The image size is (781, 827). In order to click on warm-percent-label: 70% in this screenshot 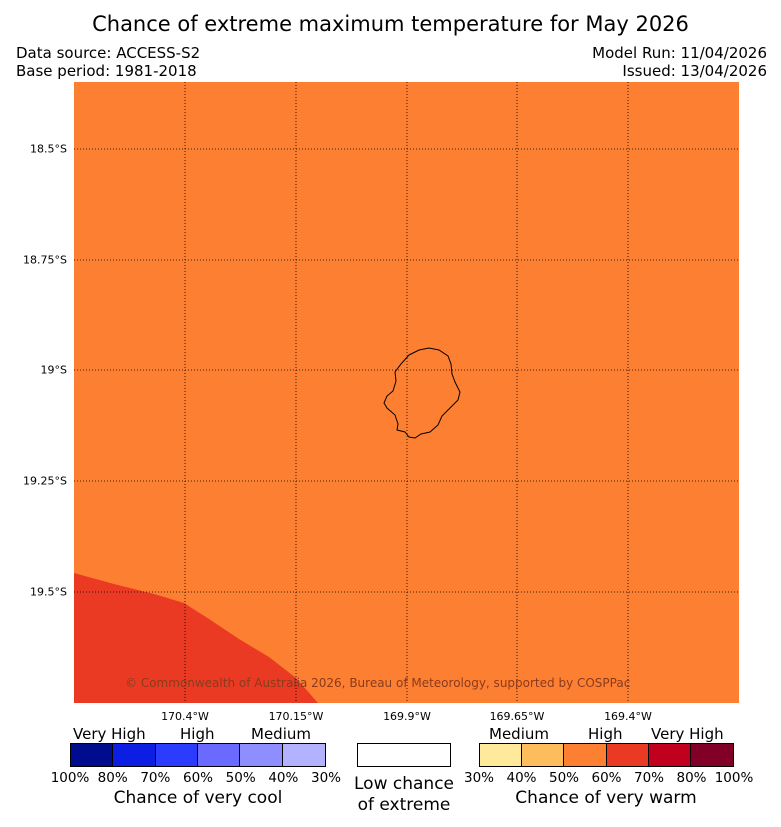, I will do `click(649, 778)`.